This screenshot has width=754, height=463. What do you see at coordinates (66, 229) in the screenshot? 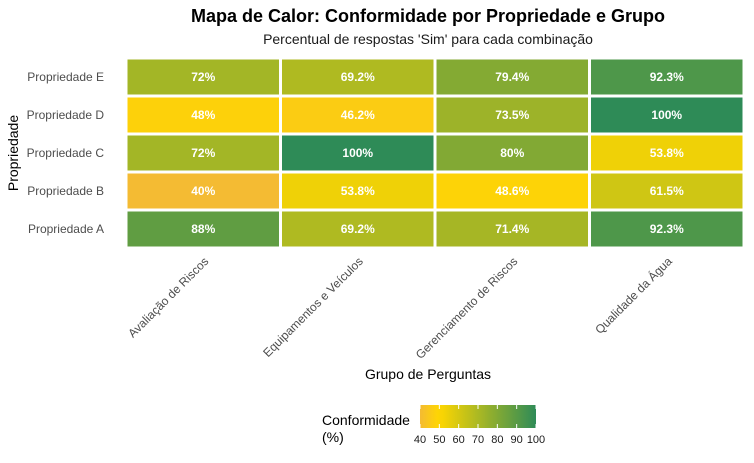
I see `y-tick-label: Propriedade A` at bounding box center [66, 229].